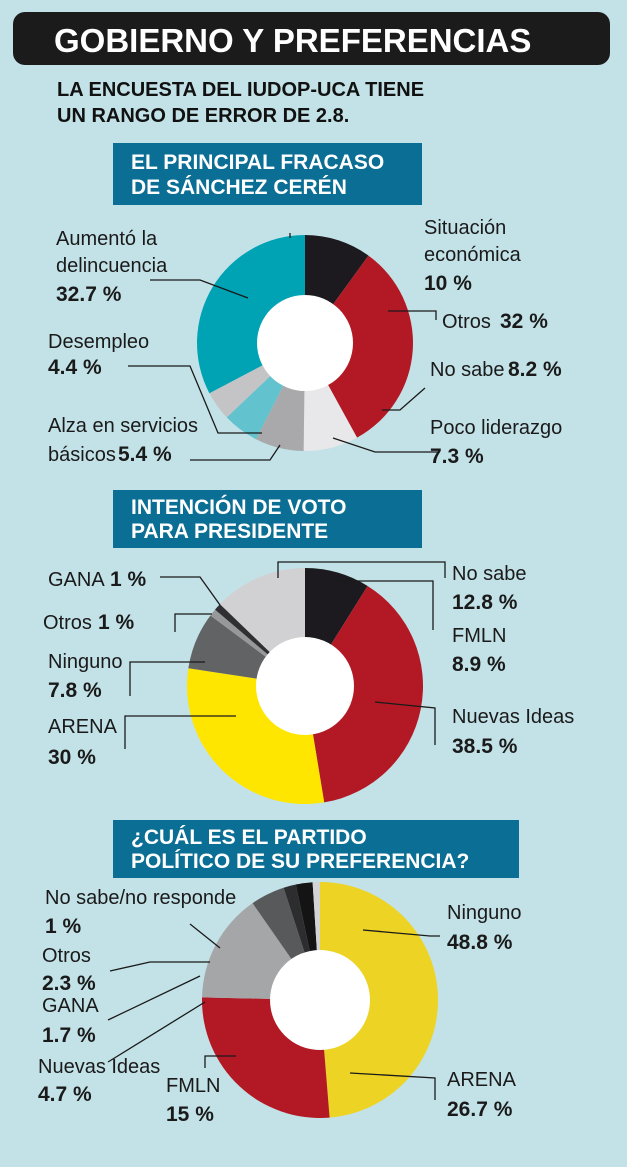  I want to click on value-nosabe-1: 8.2 %, so click(535, 369).